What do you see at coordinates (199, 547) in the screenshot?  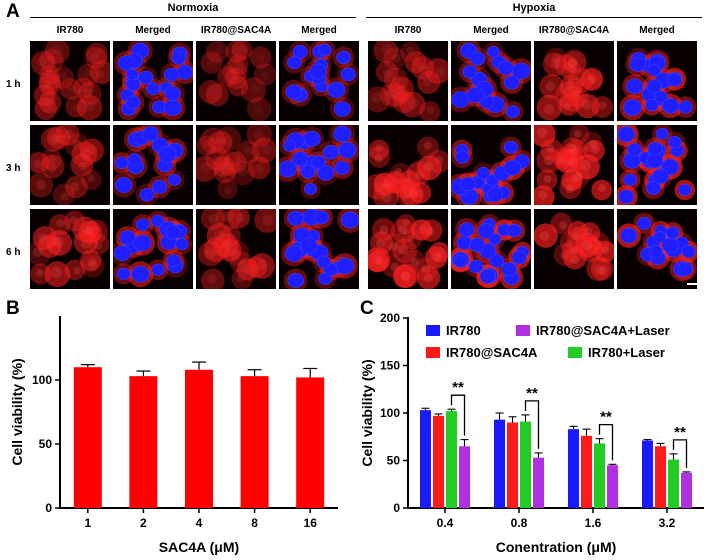 I see `x-axis-label: SAC4A (μM)` at bounding box center [199, 547].